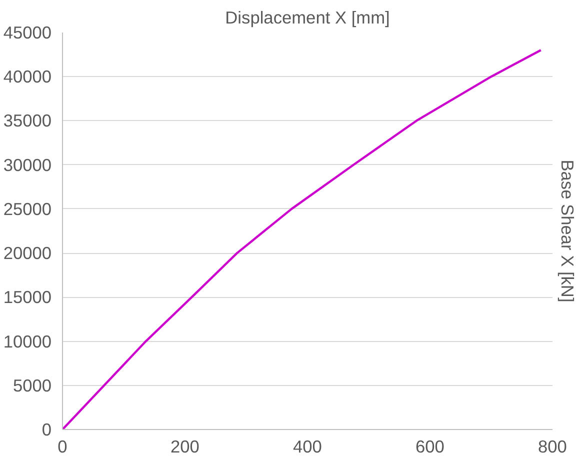 This screenshot has height=461, width=584. Describe the element at coordinates (552, 446) in the screenshot. I see `x-tick-label: 800` at that location.